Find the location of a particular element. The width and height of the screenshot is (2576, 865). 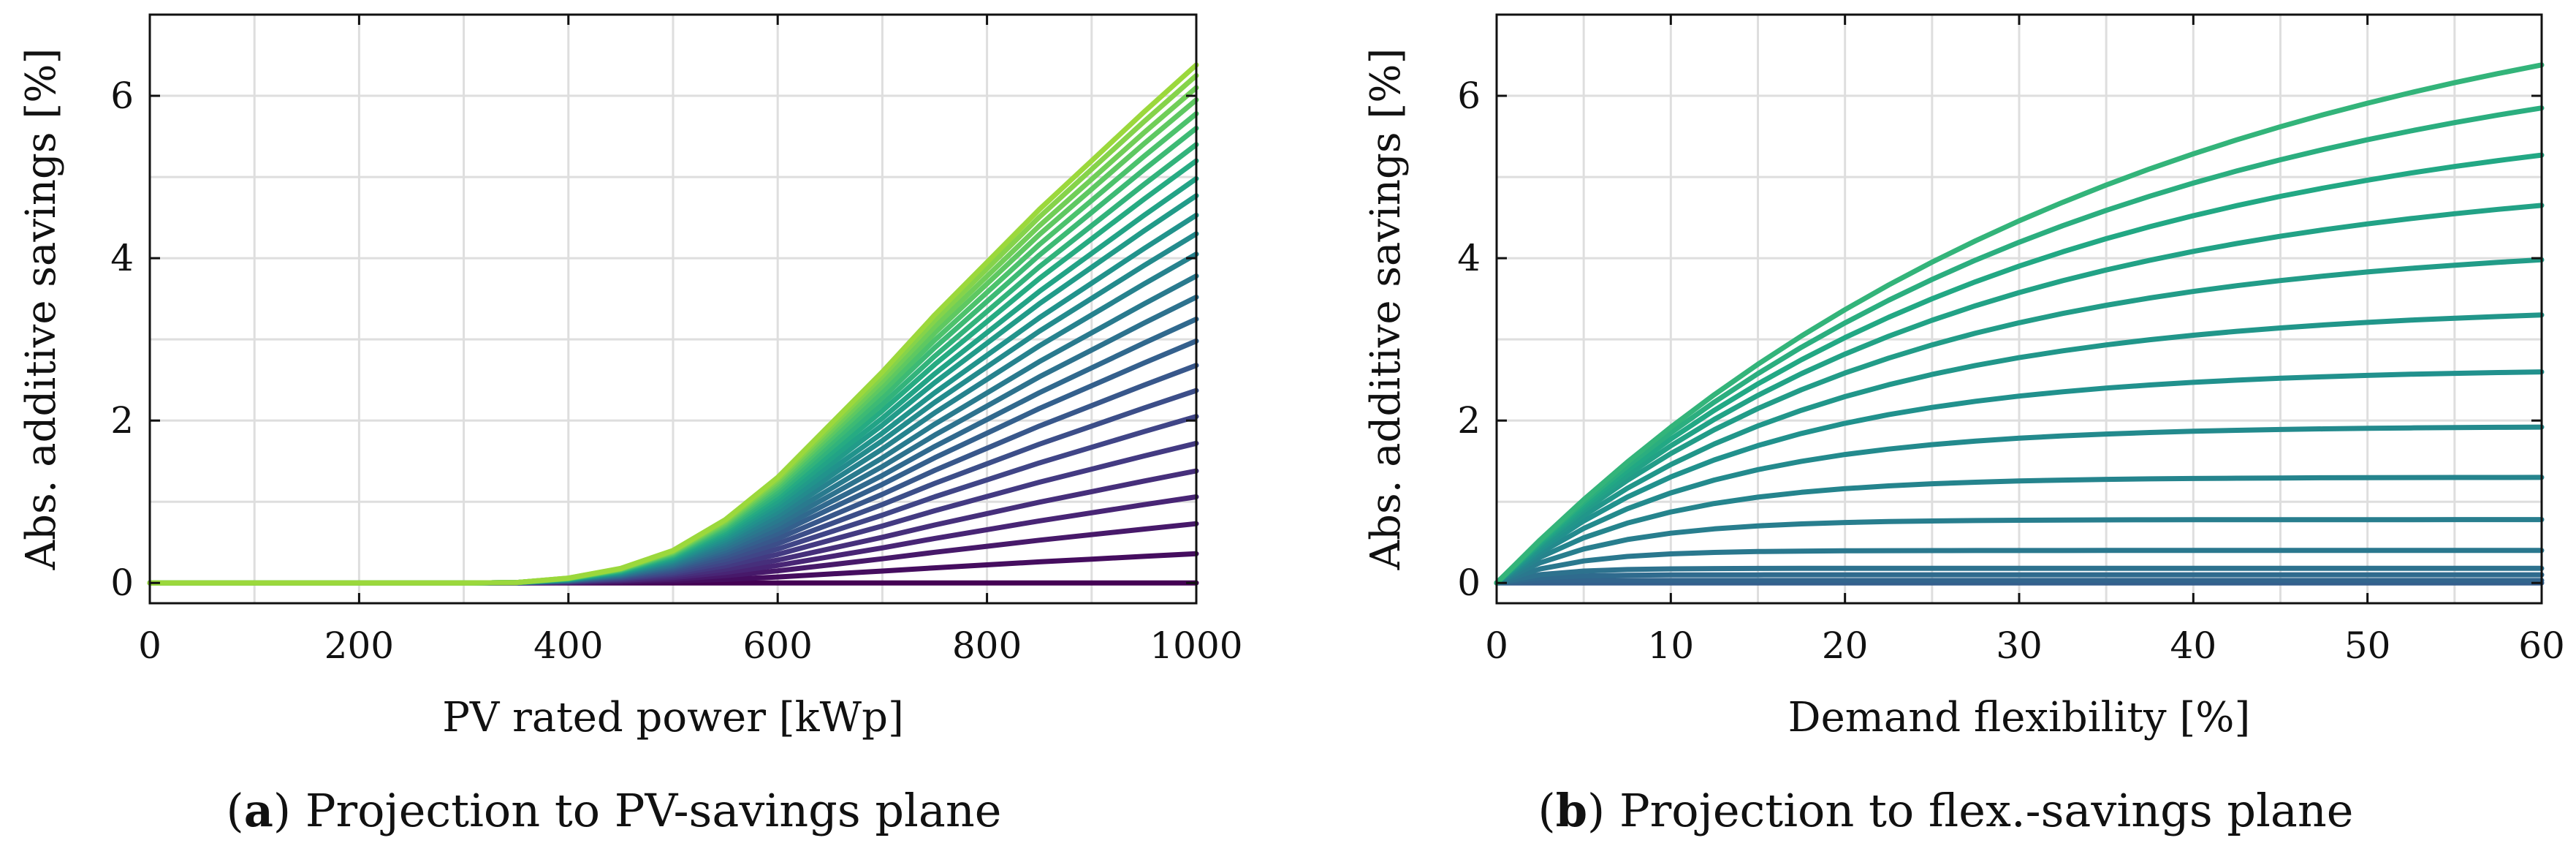

x-tick-label: 200 is located at coordinates (359, 645).